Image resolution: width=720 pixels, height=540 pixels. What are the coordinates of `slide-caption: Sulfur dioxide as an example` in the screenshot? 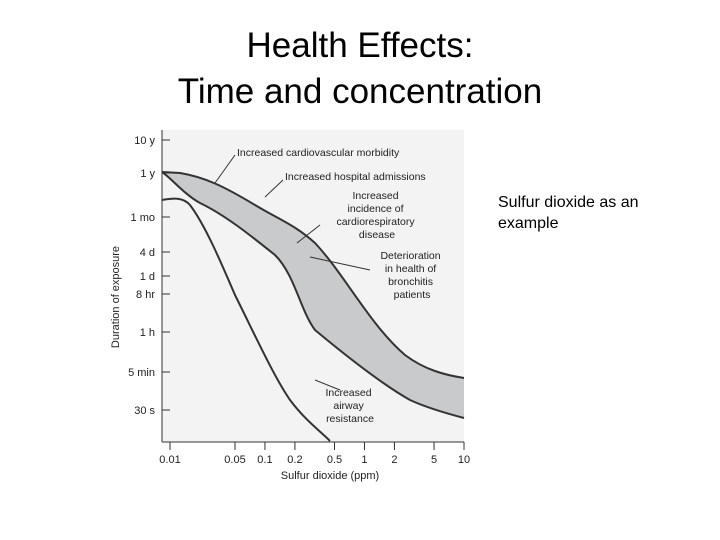 It's located at (568, 213).